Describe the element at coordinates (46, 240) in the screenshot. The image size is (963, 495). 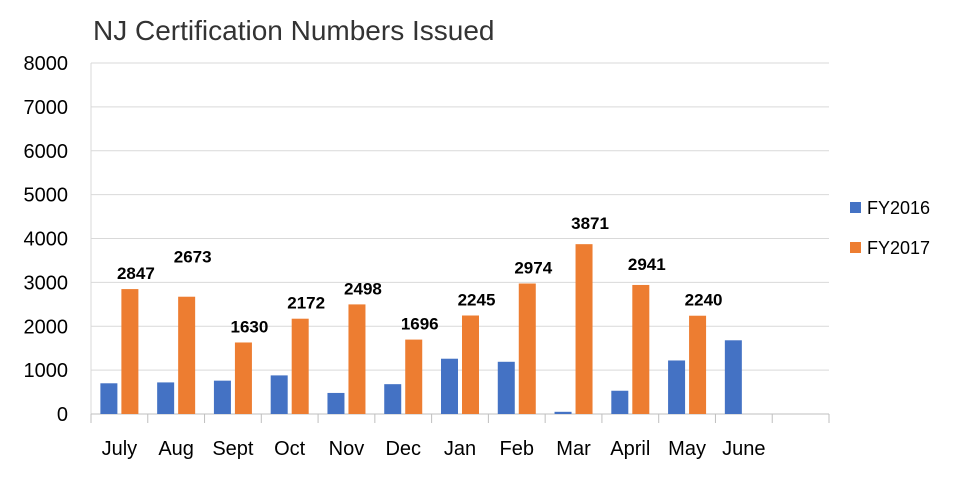
I see `y-tick-label: 4000` at that location.